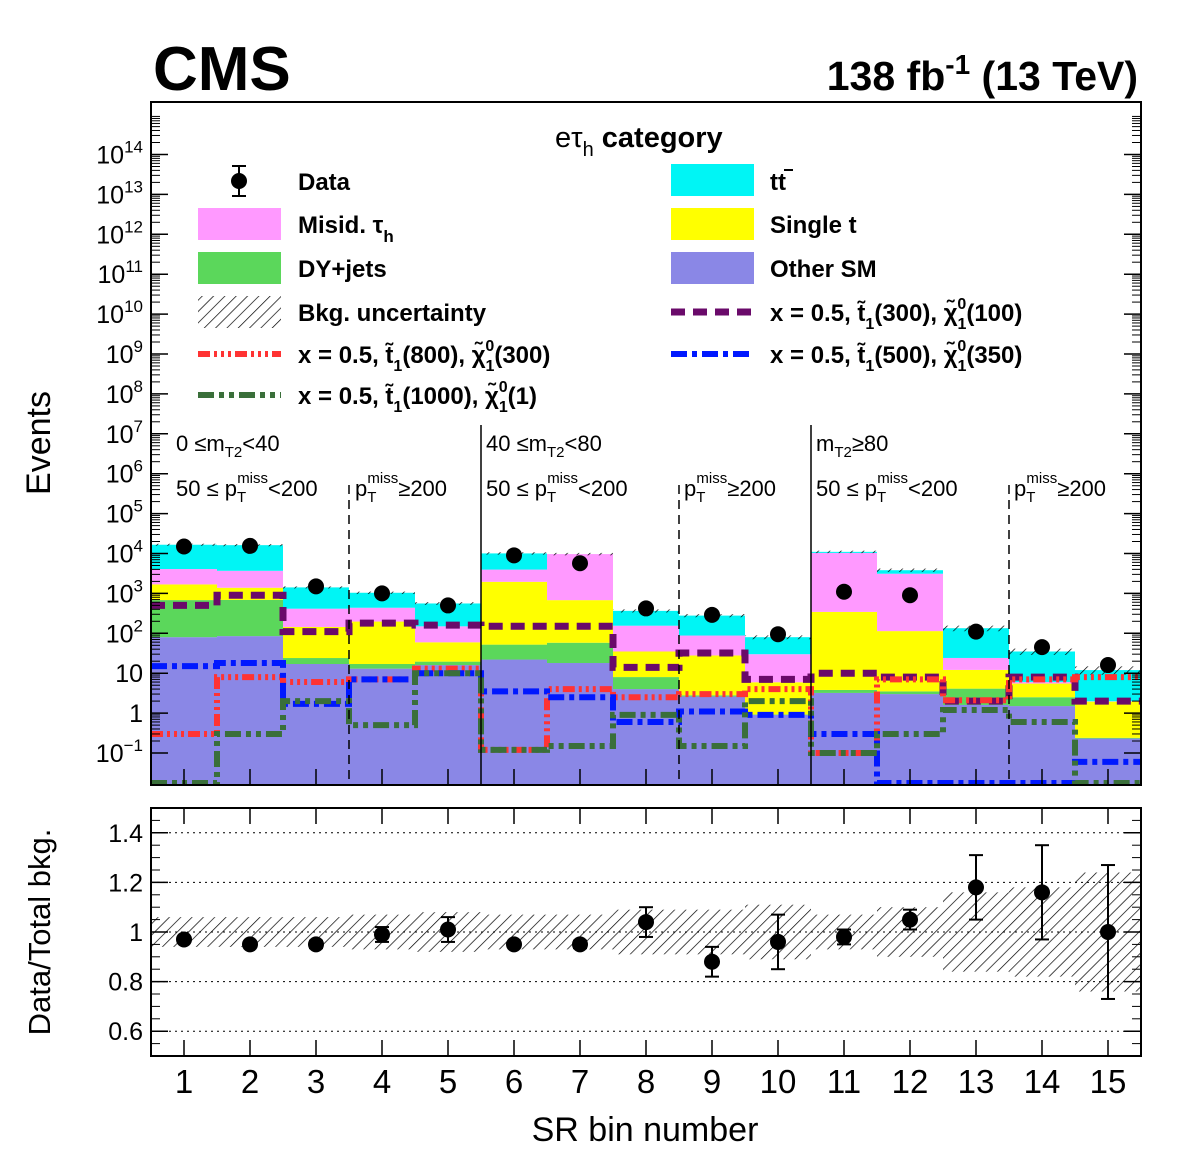 The image size is (1200, 1155). Describe the element at coordinates (424, 356) in the screenshot. I see `legend-sig-800-300-label: x = 0.5, t̃1(800), χ̃10(300)` at that location.